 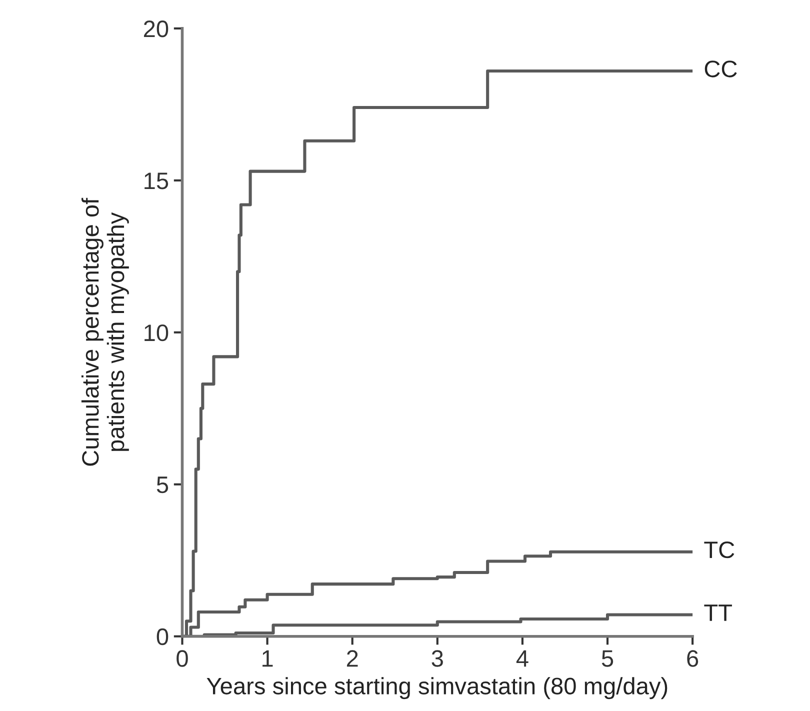 I want to click on series-label: TC, so click(x=719, y=549).